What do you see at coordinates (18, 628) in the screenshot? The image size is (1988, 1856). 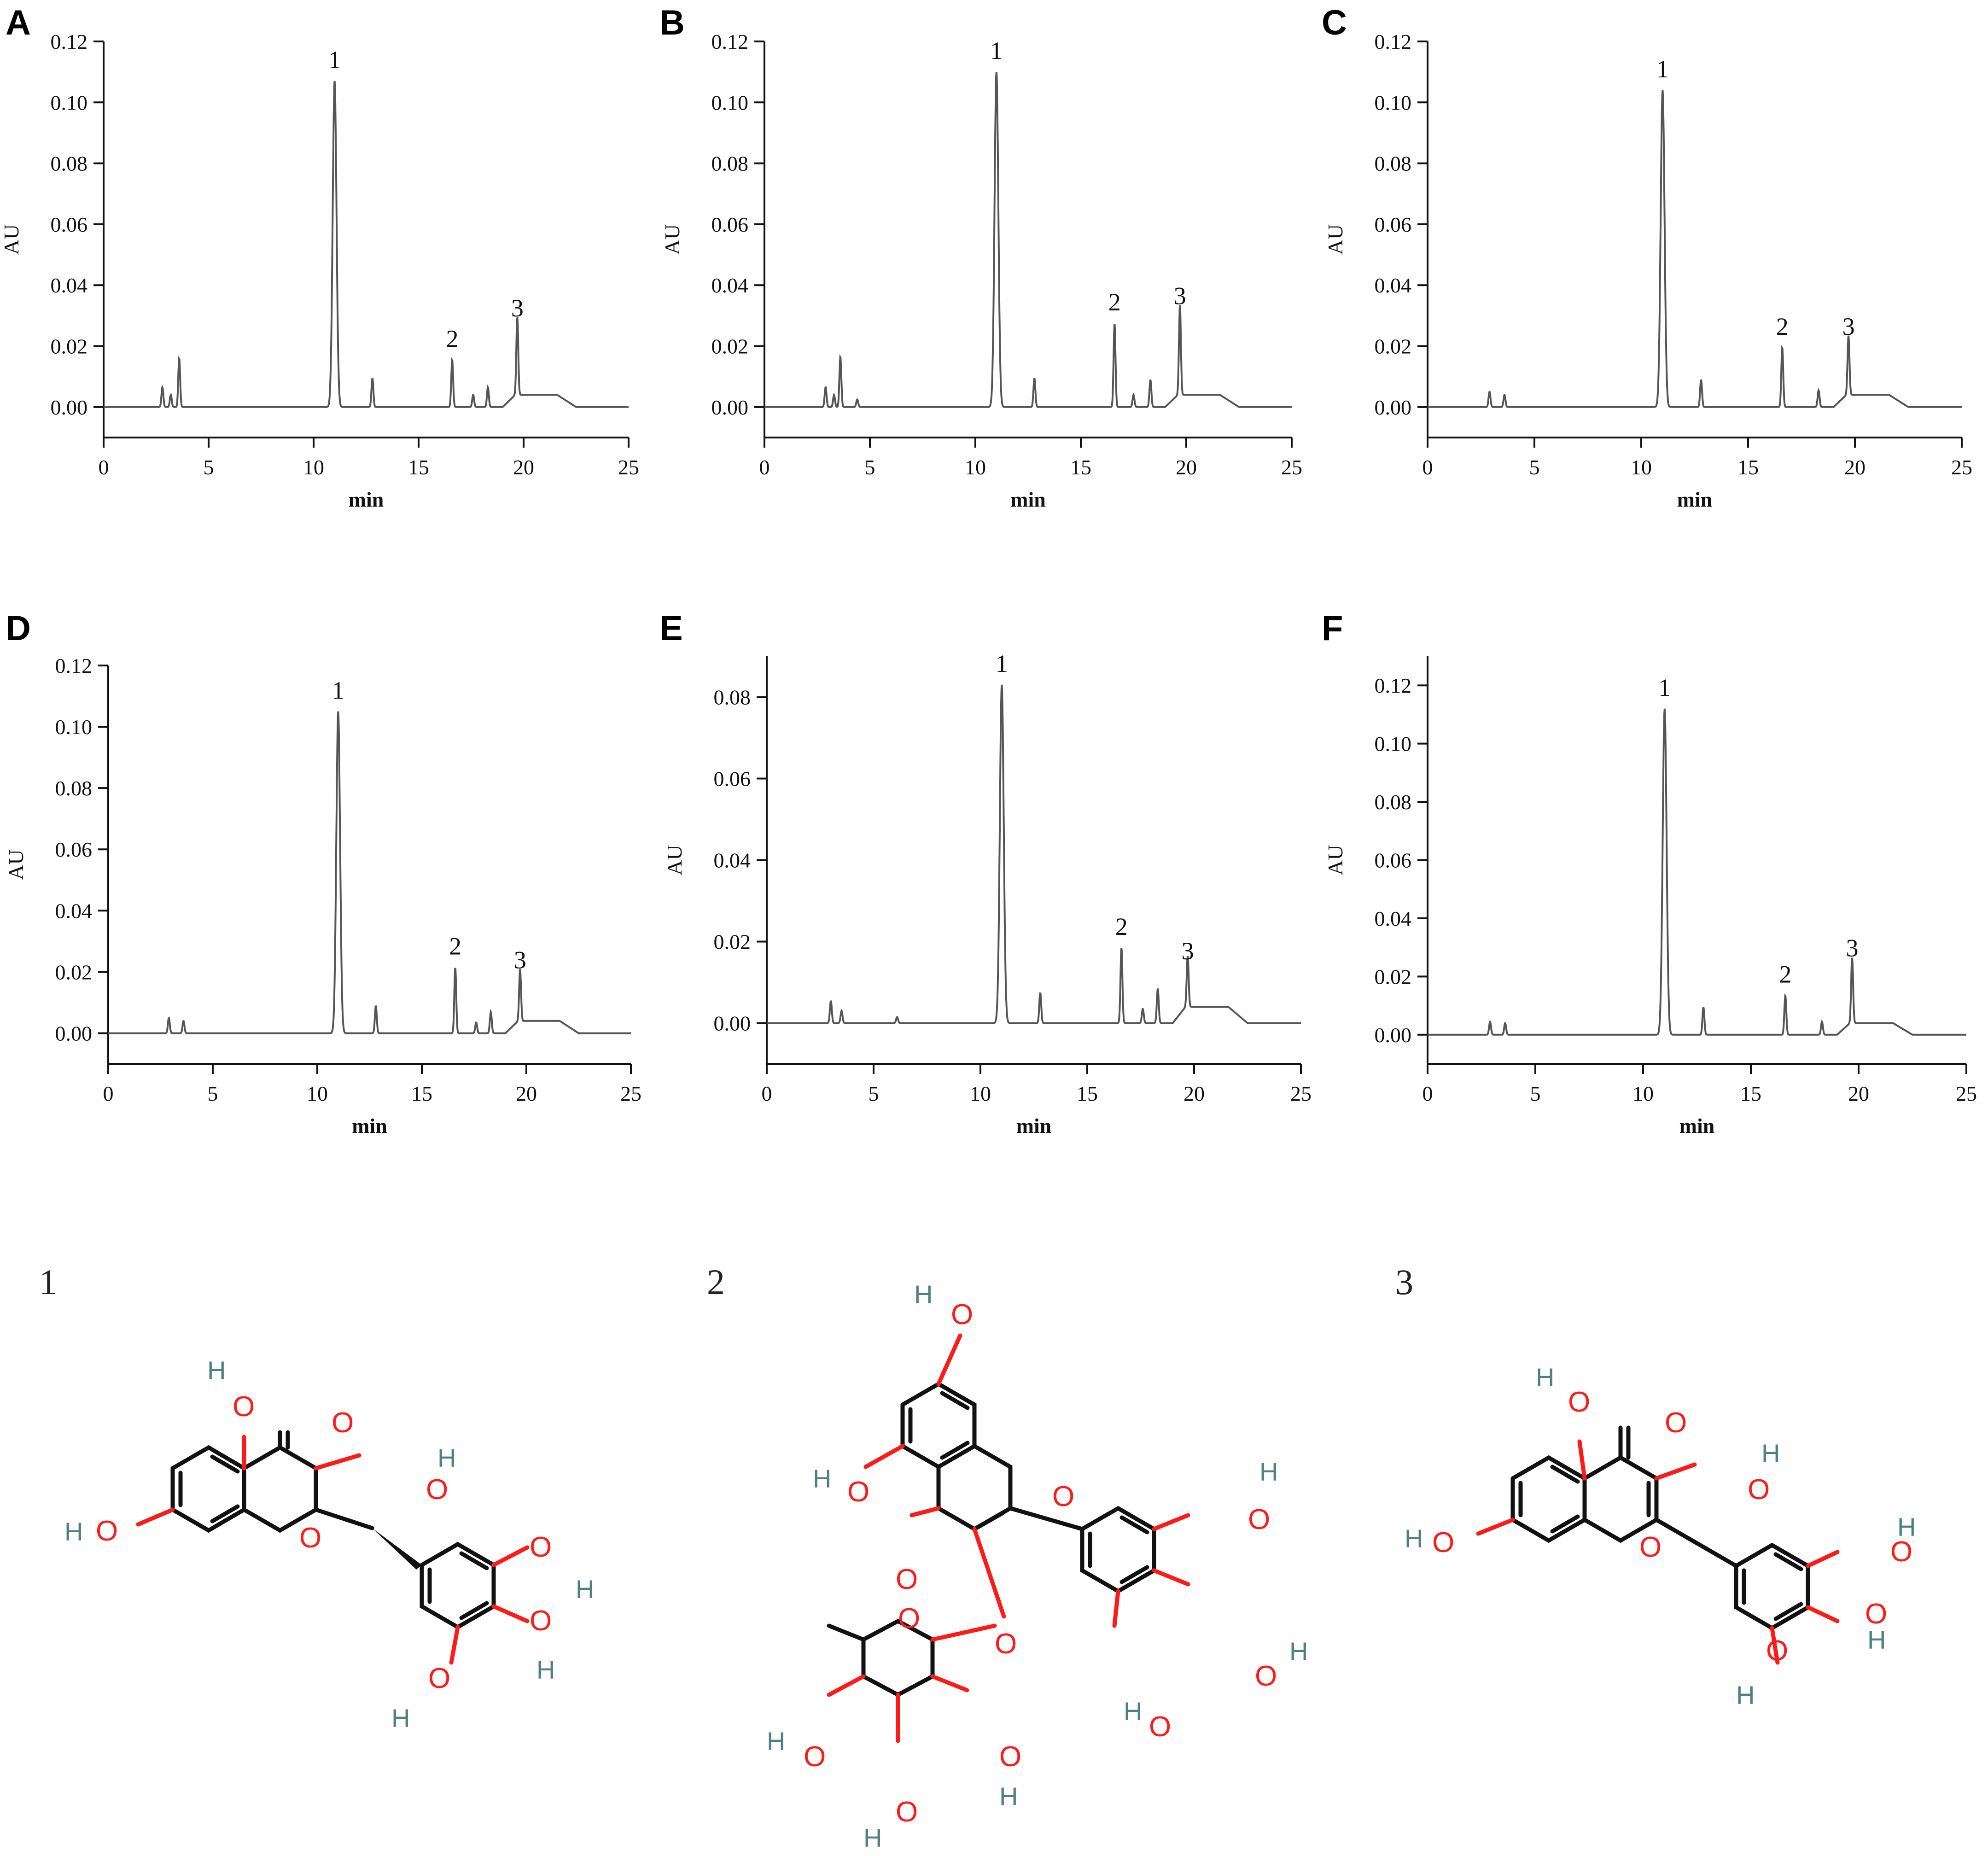 I see `panel-letter: D` at bounding box center [18, 628].